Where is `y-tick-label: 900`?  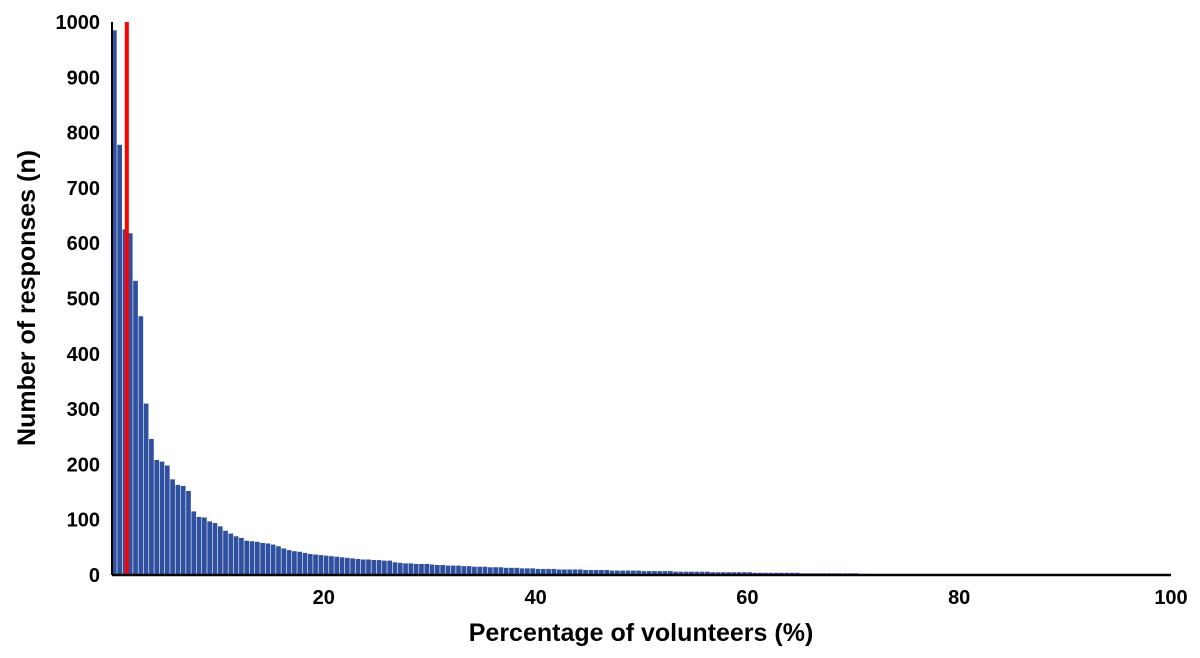
y-tick-label: 900 is located at coordinates (83, 78).